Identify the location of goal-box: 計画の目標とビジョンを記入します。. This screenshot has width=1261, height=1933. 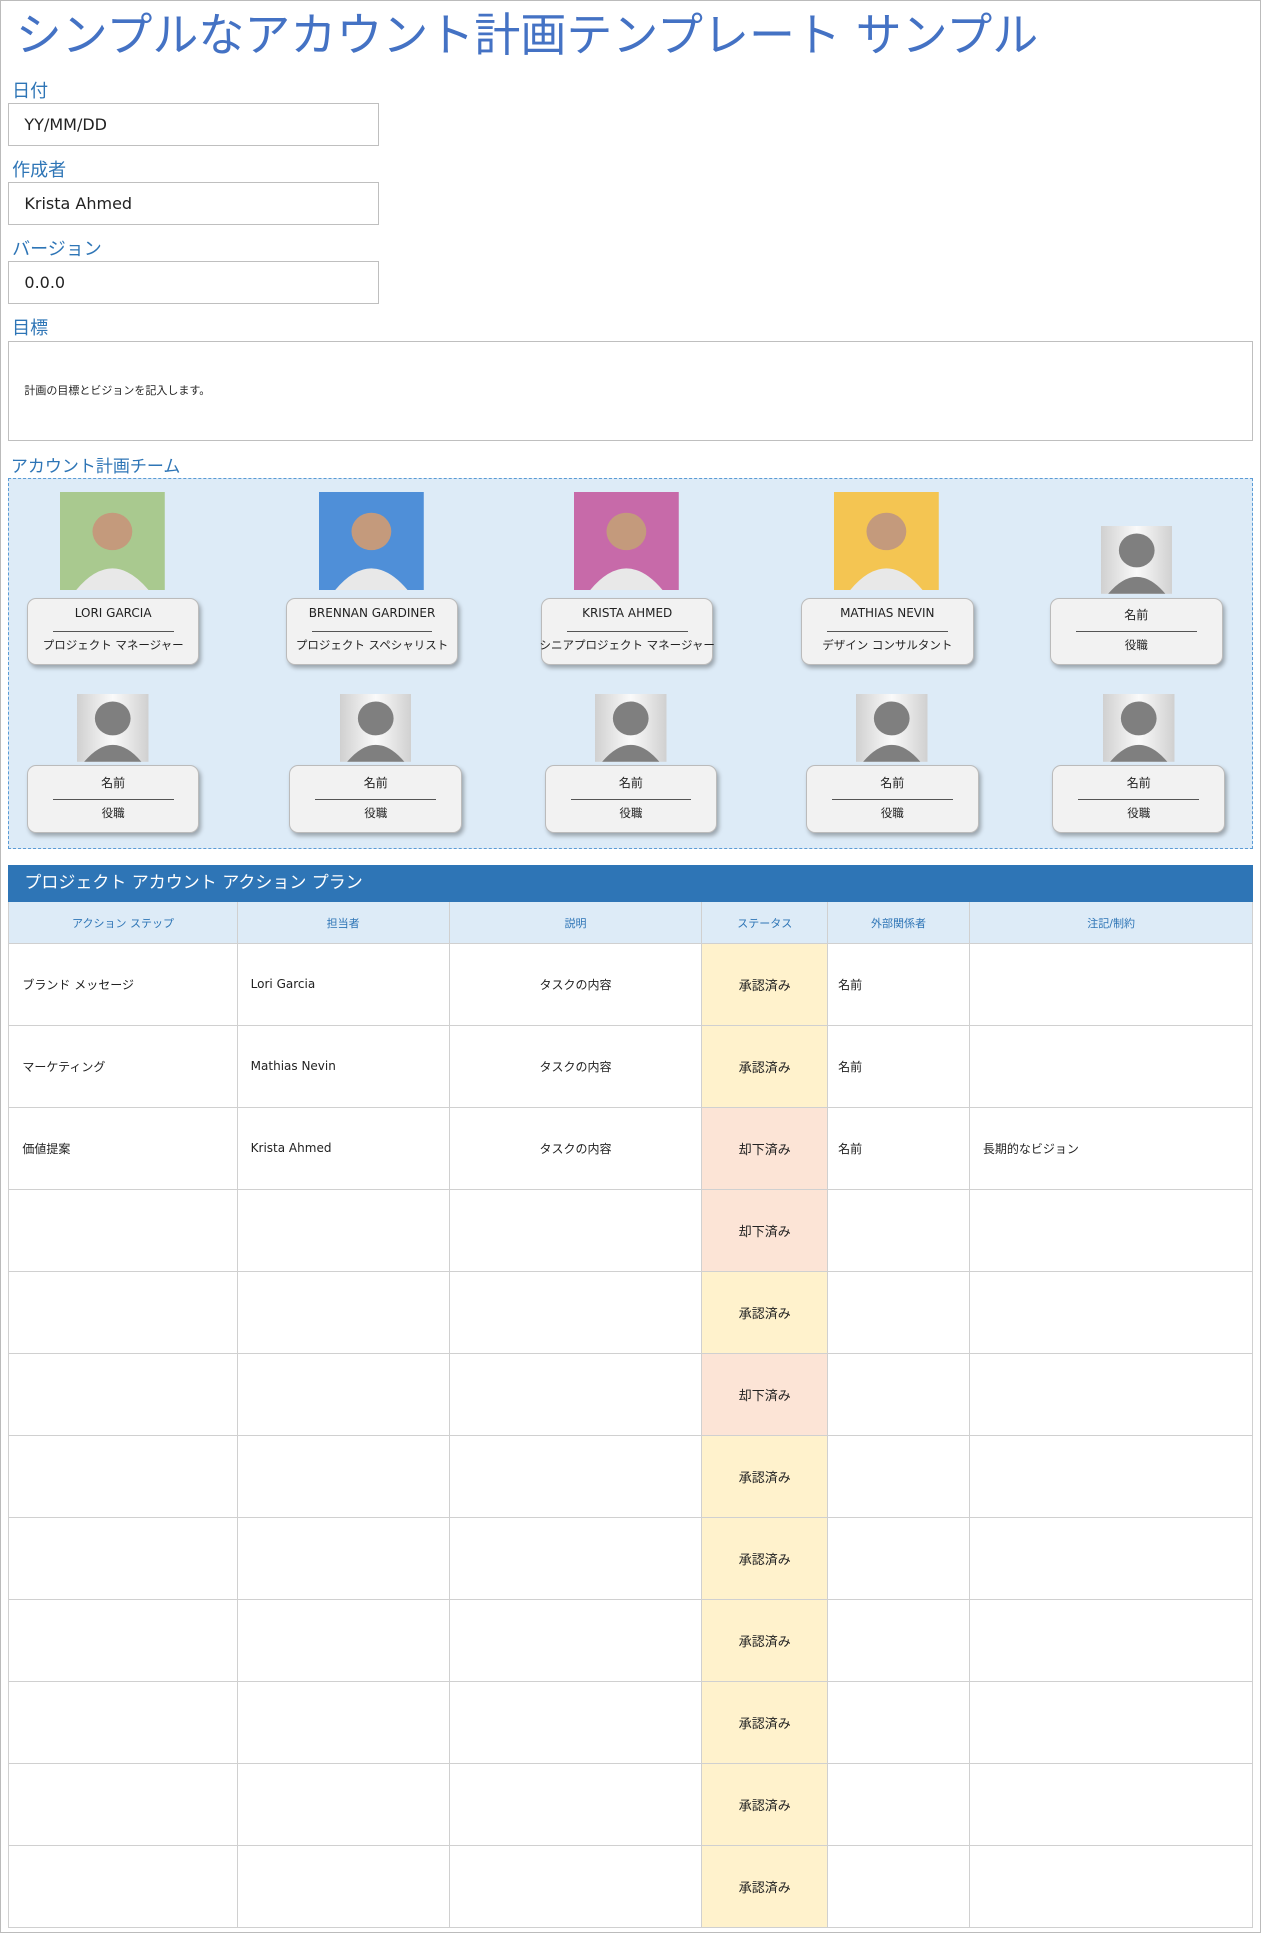
(631, 391).